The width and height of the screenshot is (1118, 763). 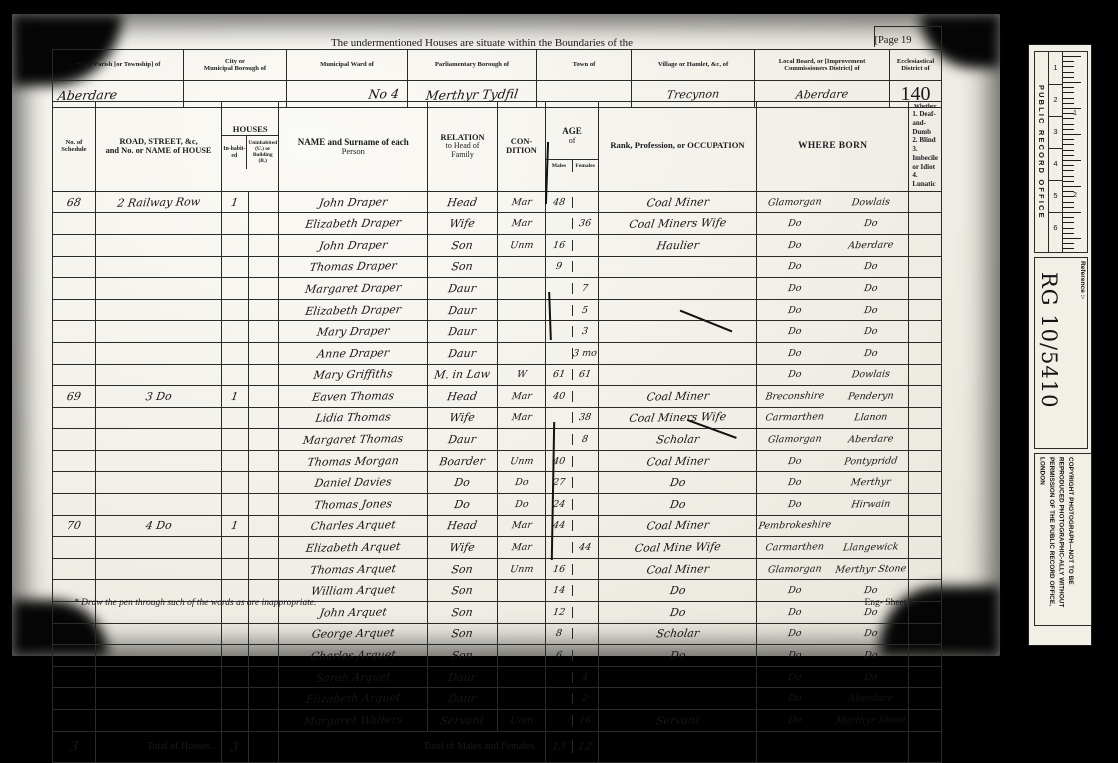 I want to click on cell-condition: Unm, so click(x=521, y=720).